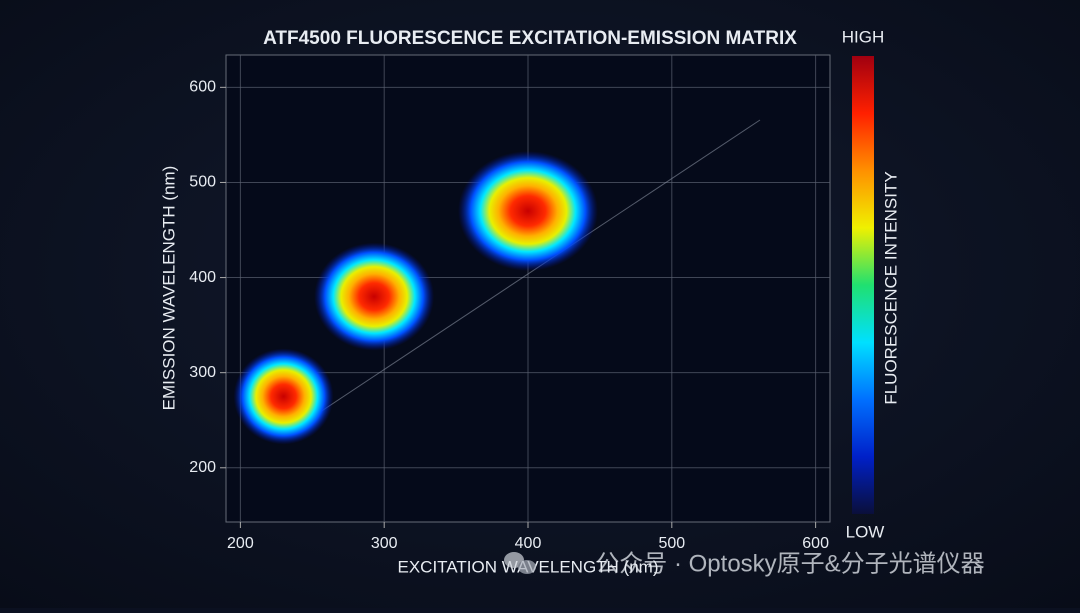 Image resolution: width=1080 pixels, height=613 pixels. I want to click on colorbar-low: LOW, so click(865, 531).